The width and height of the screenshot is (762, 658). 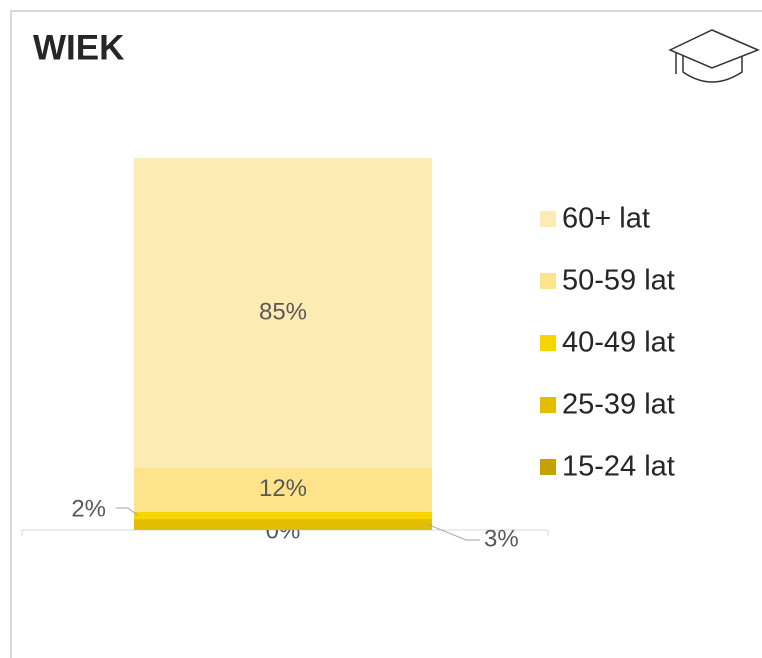 What do you see at coordinates (618, 405) in the screenshot?
I see `legend-label: 25-39 lat` at bounding box center [618, 405].